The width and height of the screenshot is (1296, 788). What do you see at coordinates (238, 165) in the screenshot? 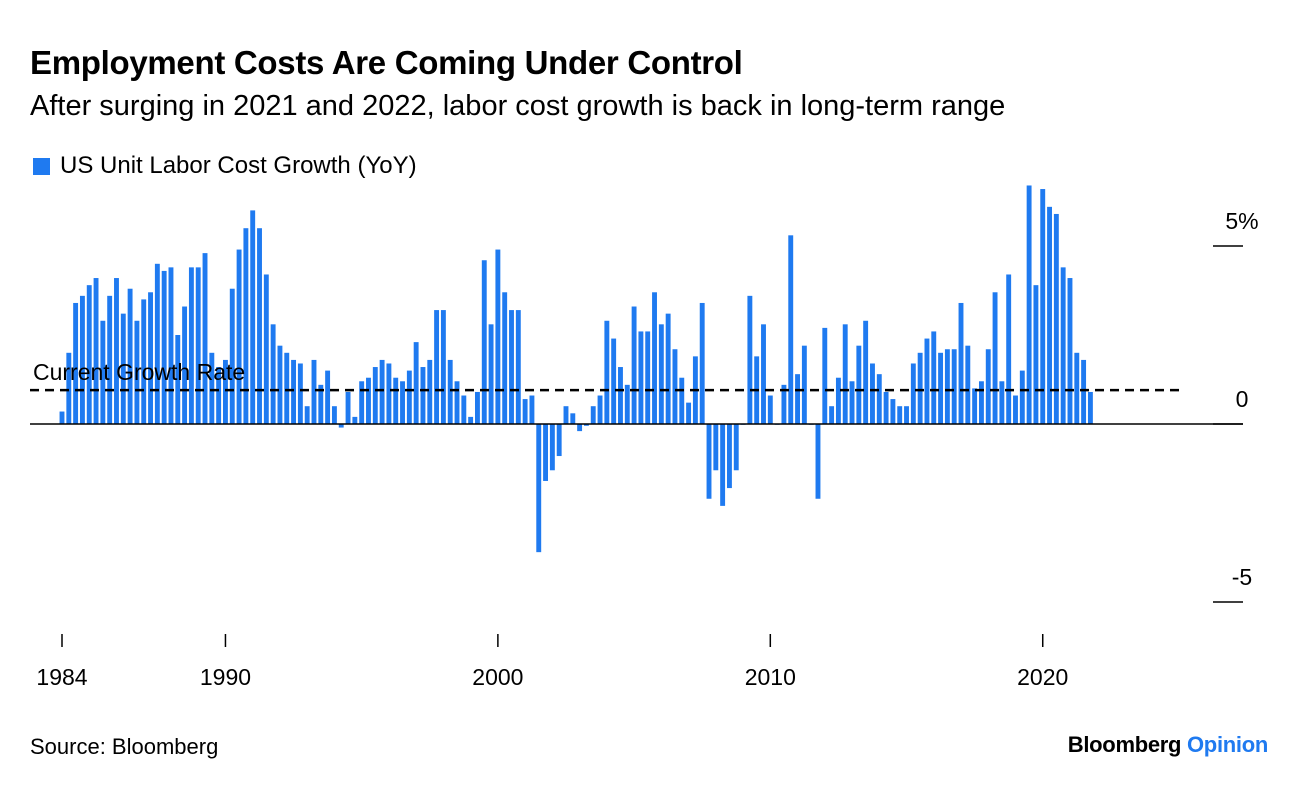
I see `legend-label: US Unit Labor Cost Growth (YoY)` at bounding box center [238, 165].